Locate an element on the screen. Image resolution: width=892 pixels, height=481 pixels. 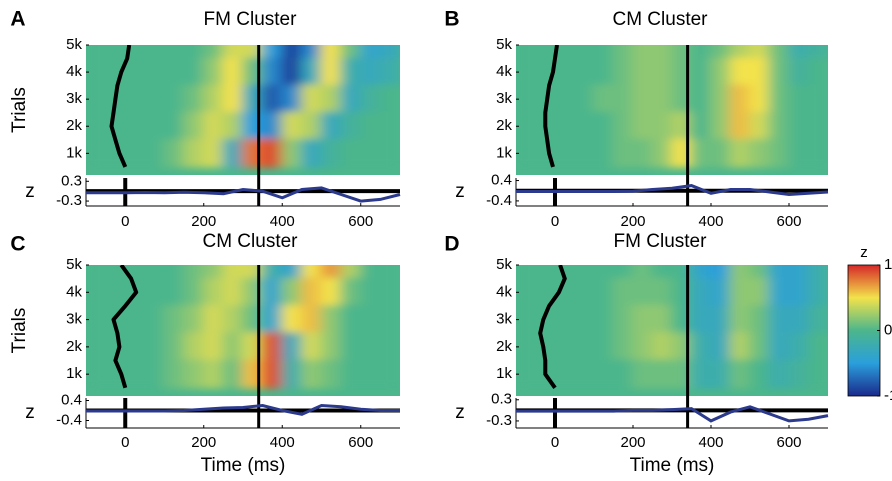
colorbar is located at coordinates (864, 330).